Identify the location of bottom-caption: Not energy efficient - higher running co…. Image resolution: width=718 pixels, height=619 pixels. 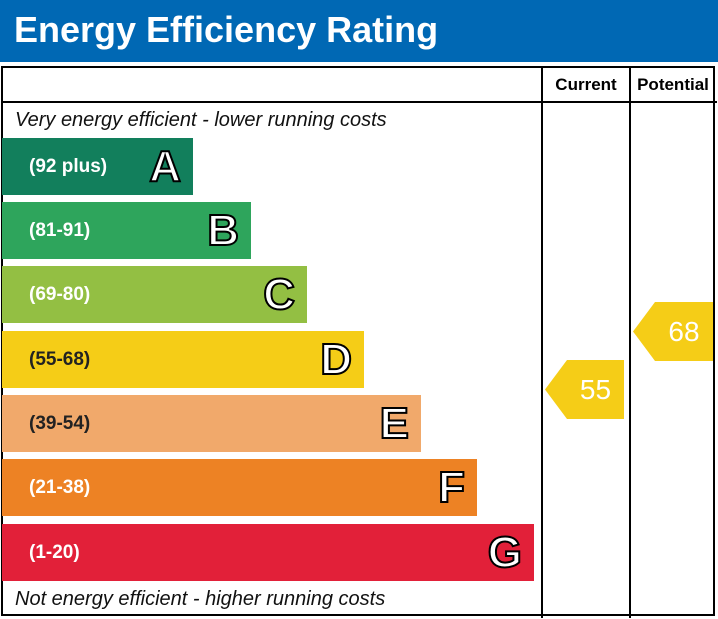
(200, 599).